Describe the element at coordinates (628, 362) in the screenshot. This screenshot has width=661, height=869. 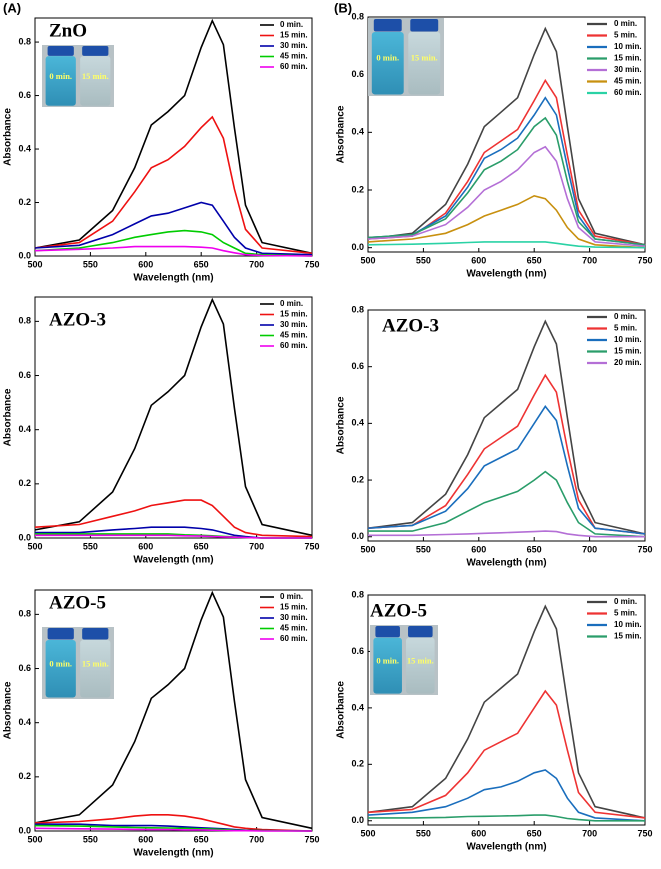
I see `legend-label: 20 min.` at that location.